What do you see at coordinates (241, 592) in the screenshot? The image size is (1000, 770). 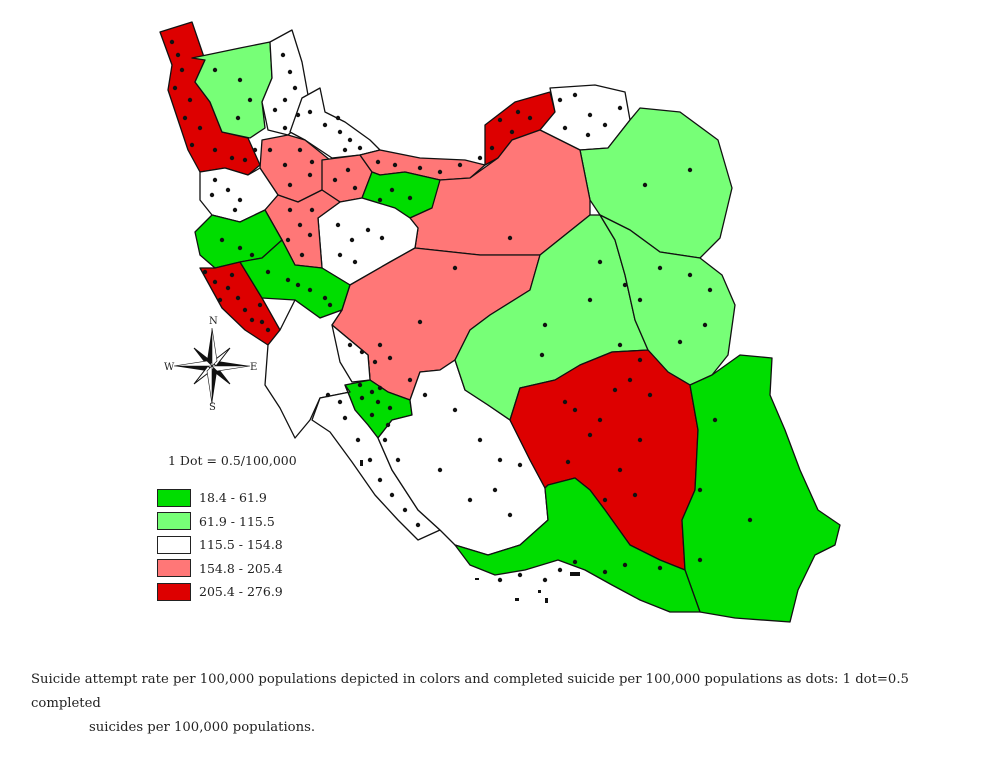 I see `legend-label: 205.4 - 276.9` at bounding box center [241, 592].